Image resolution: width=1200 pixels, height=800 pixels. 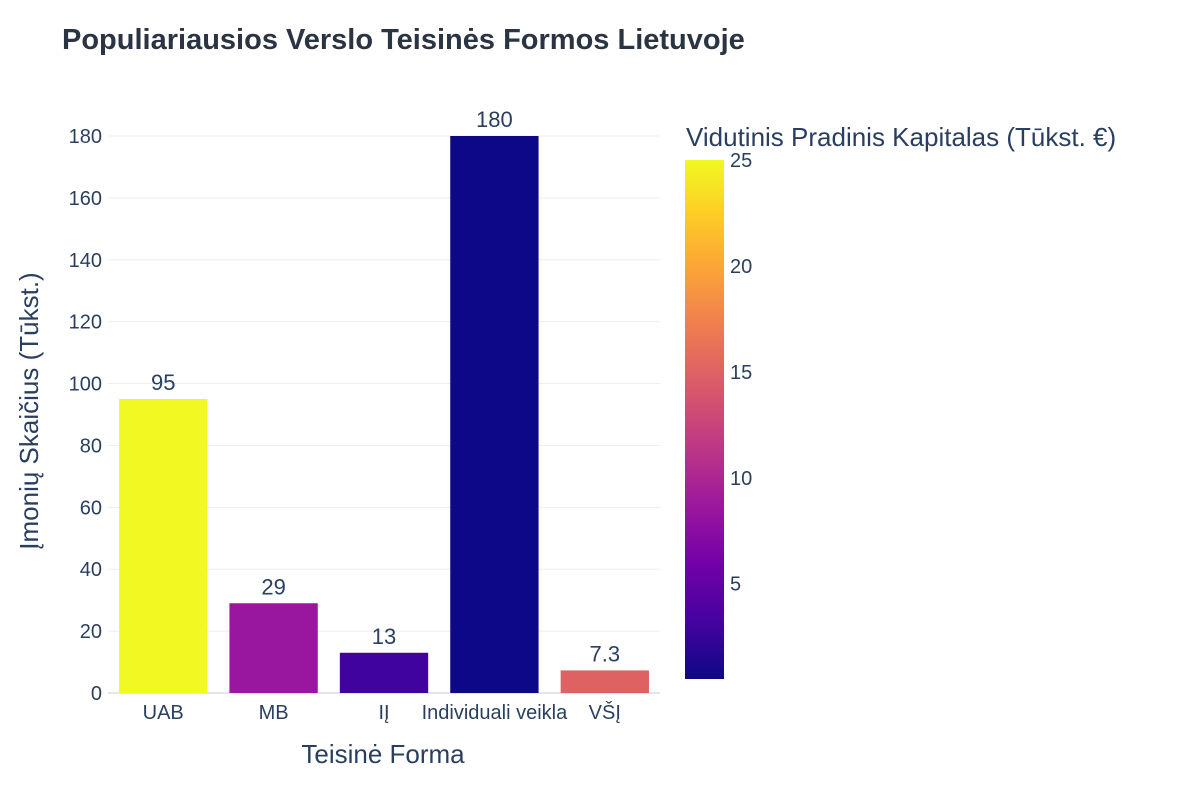 I want to click on colorbar-ticks: 5 10 15 20 25, so click(x=741, y=373).